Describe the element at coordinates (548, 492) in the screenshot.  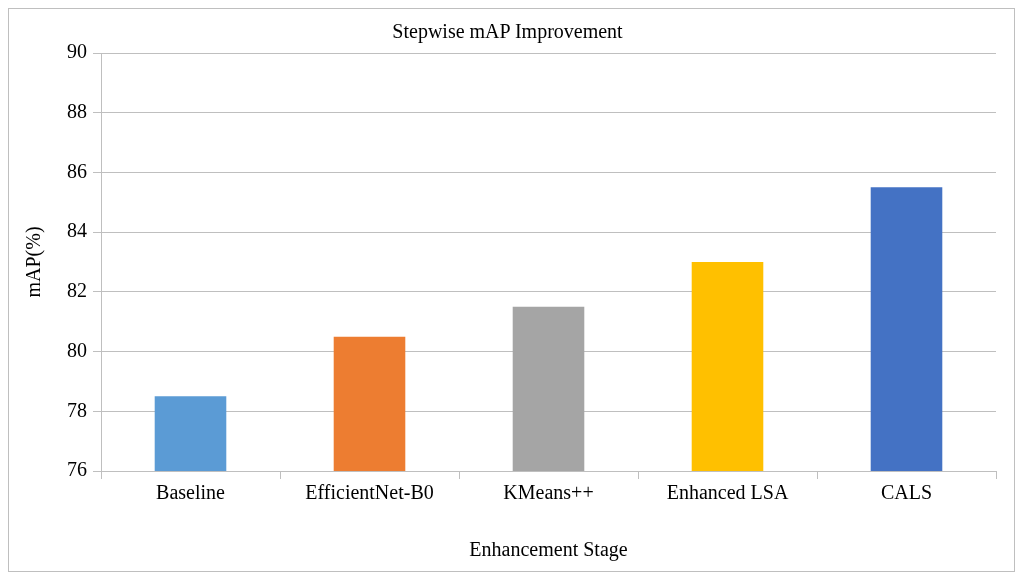
I see `x-tick-label: KMeans++` at that location.